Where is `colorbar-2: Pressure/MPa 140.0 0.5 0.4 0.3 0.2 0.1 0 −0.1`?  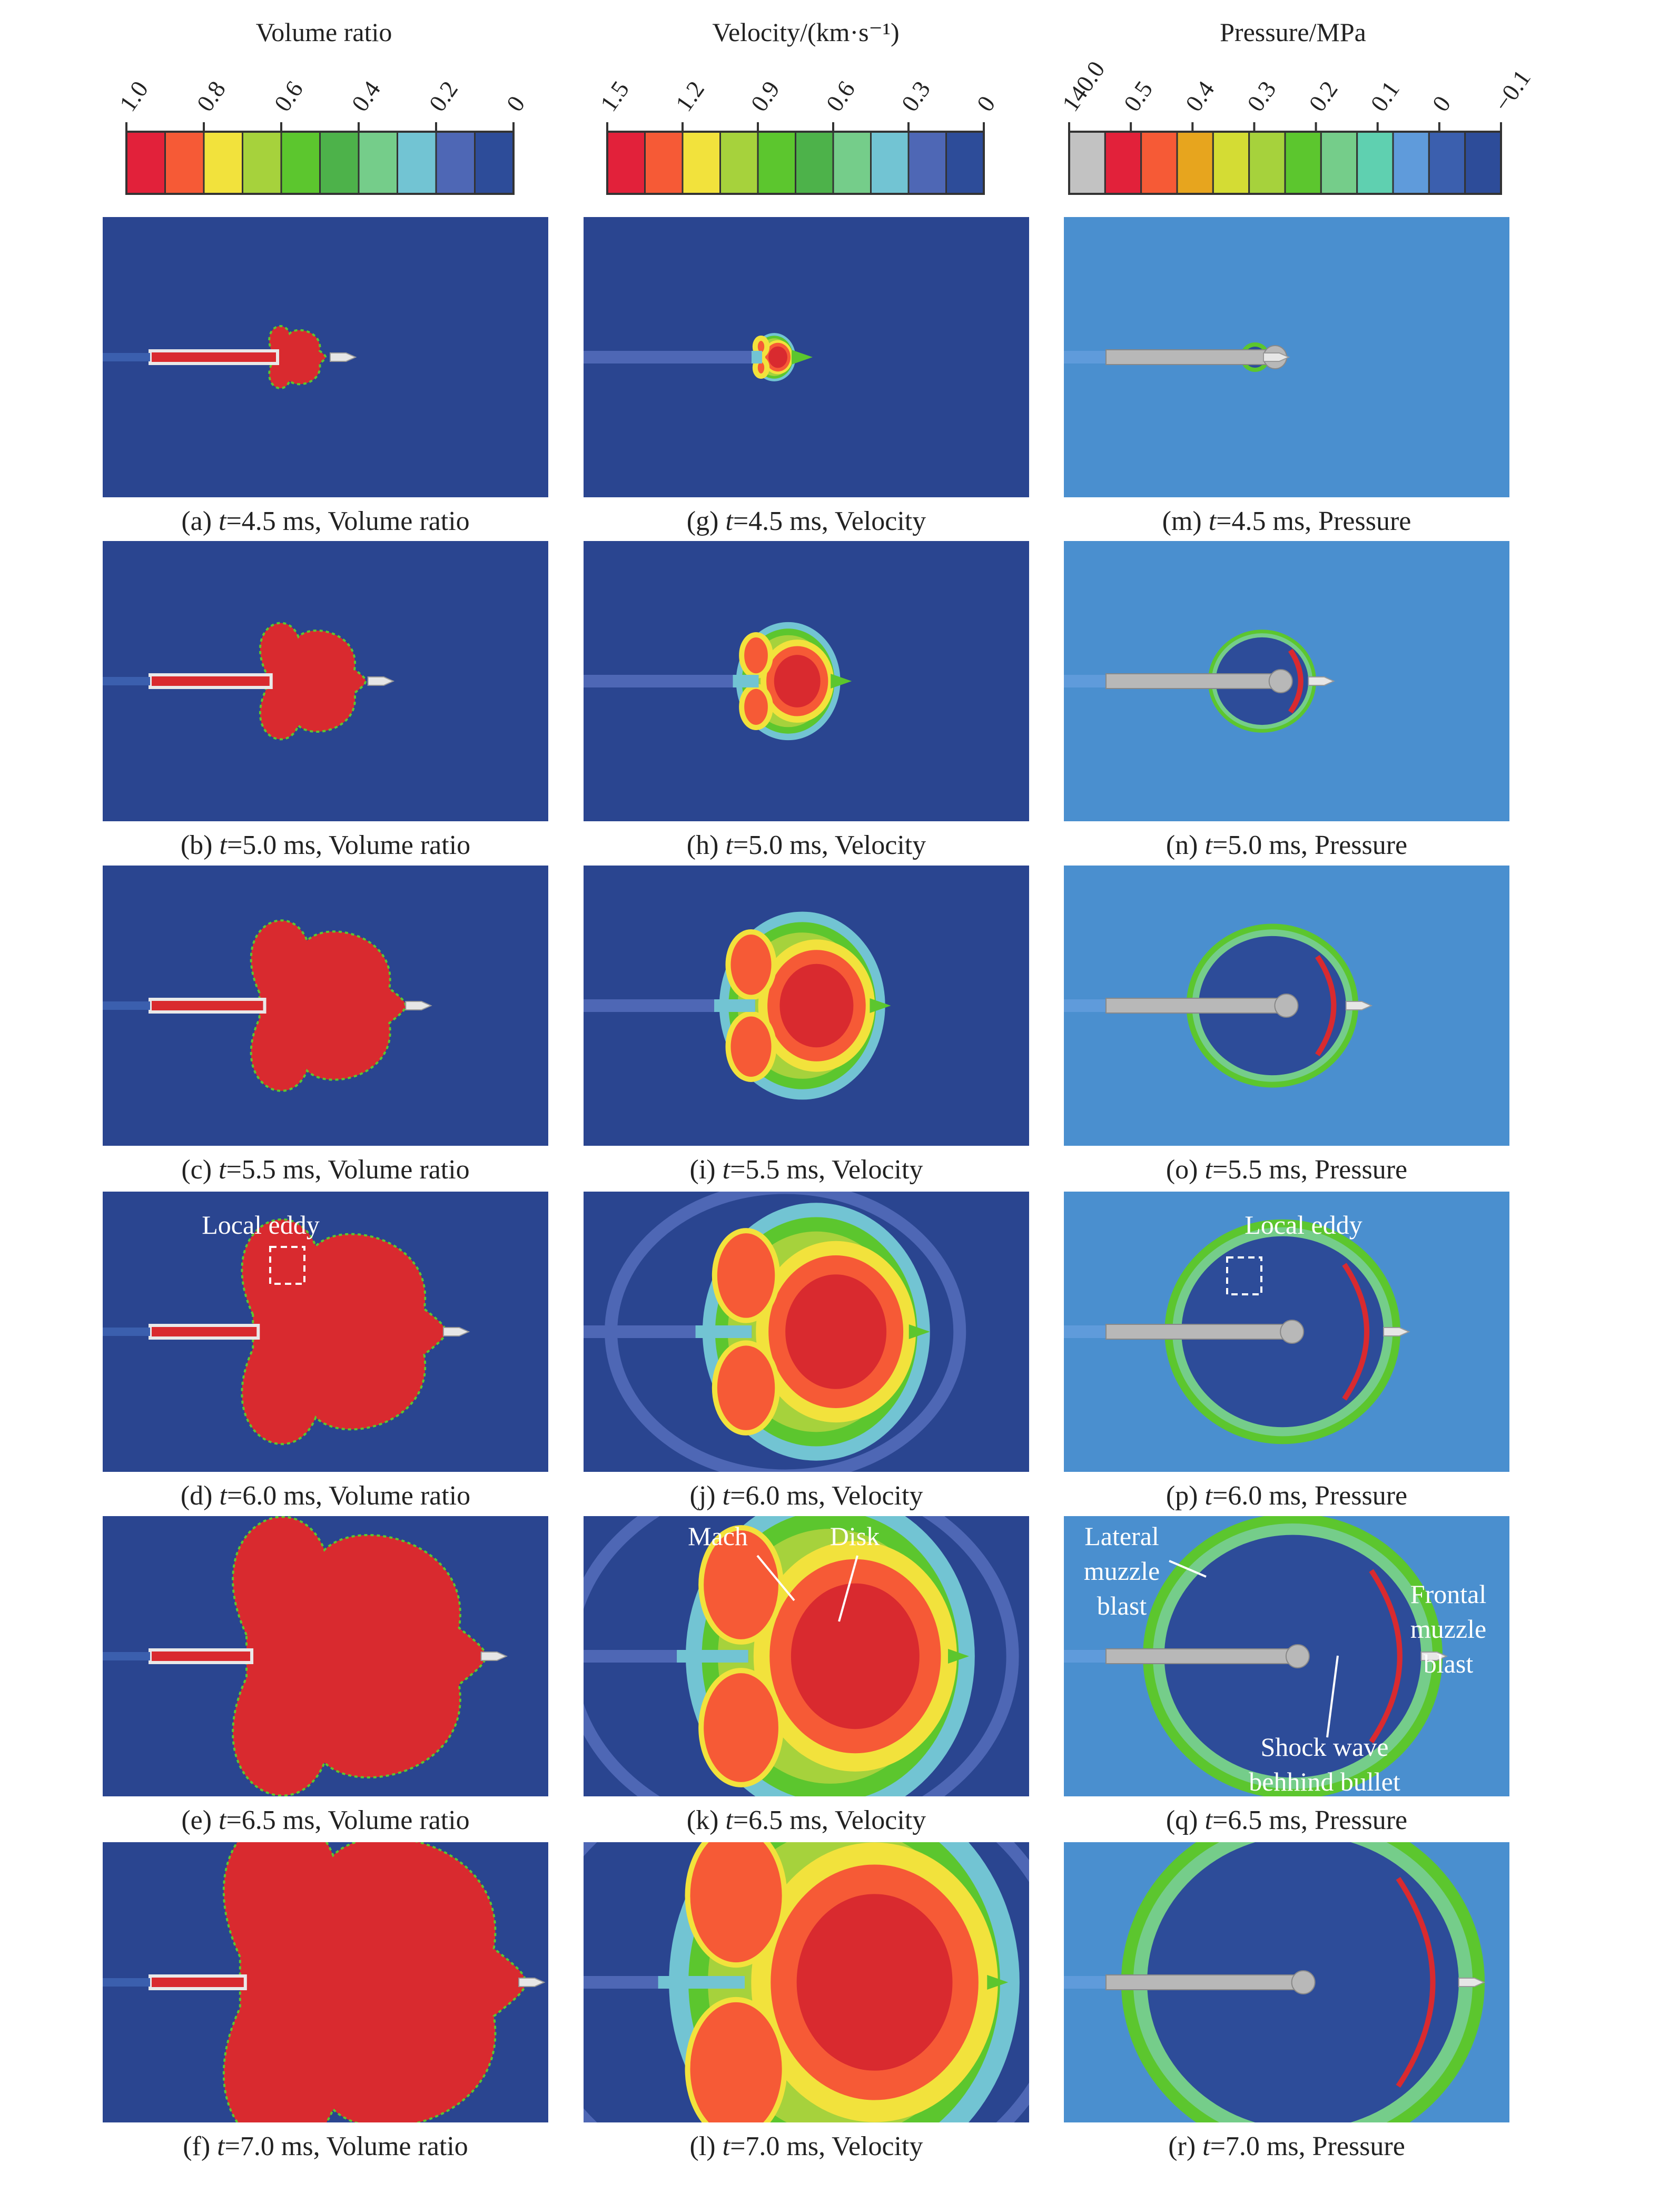 colorbar-2: Pressure/MPa 140.0 0.5 0.4 0.3 0.2 0.1 0 −0.1 is located at coordinates (1296, 106).